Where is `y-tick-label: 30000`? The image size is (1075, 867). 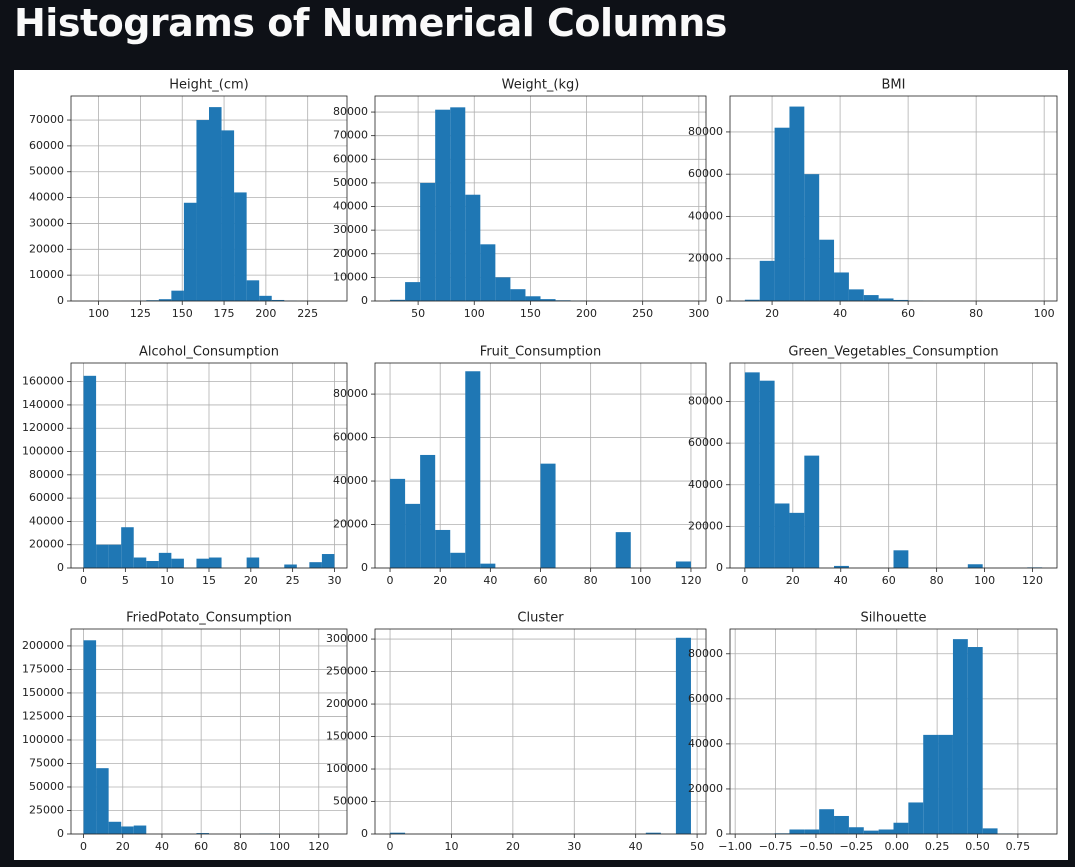
y-tick-label: 30000 is located at coordinates (46, 222).